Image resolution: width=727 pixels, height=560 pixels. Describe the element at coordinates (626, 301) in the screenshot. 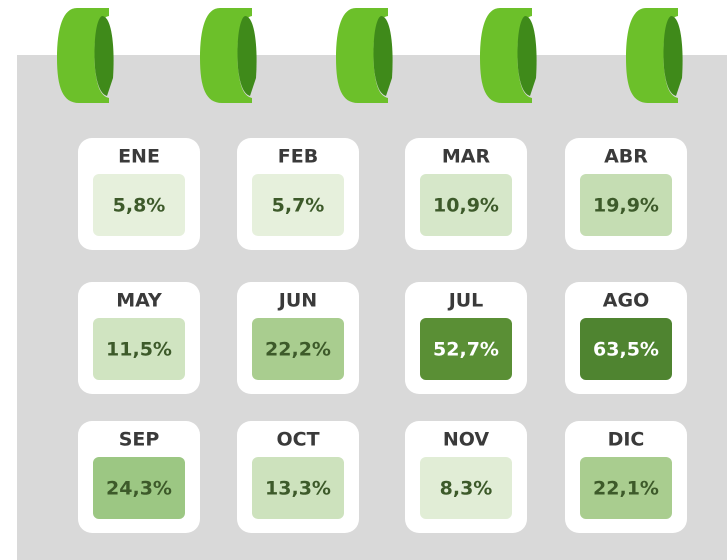

I see `month-label: AGO` at that location.